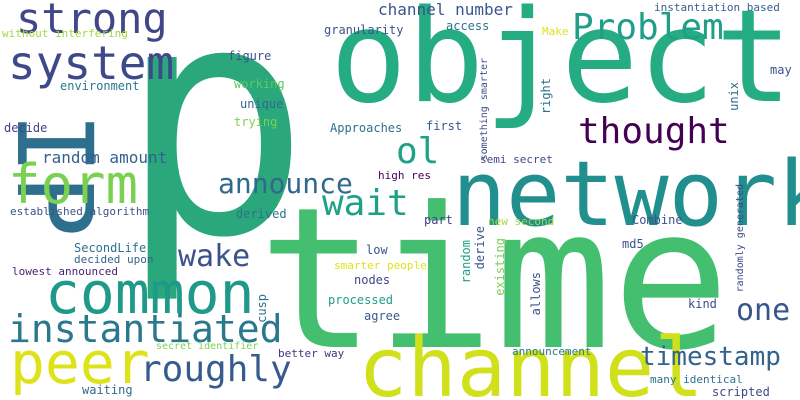 Image resolution: width=800 pixels, height=400 pixels. What do you see at coordinates (80, 211) in the screenshot?
I see `word-established-algorithm: established algorithm` at bounding box center [80, 211].